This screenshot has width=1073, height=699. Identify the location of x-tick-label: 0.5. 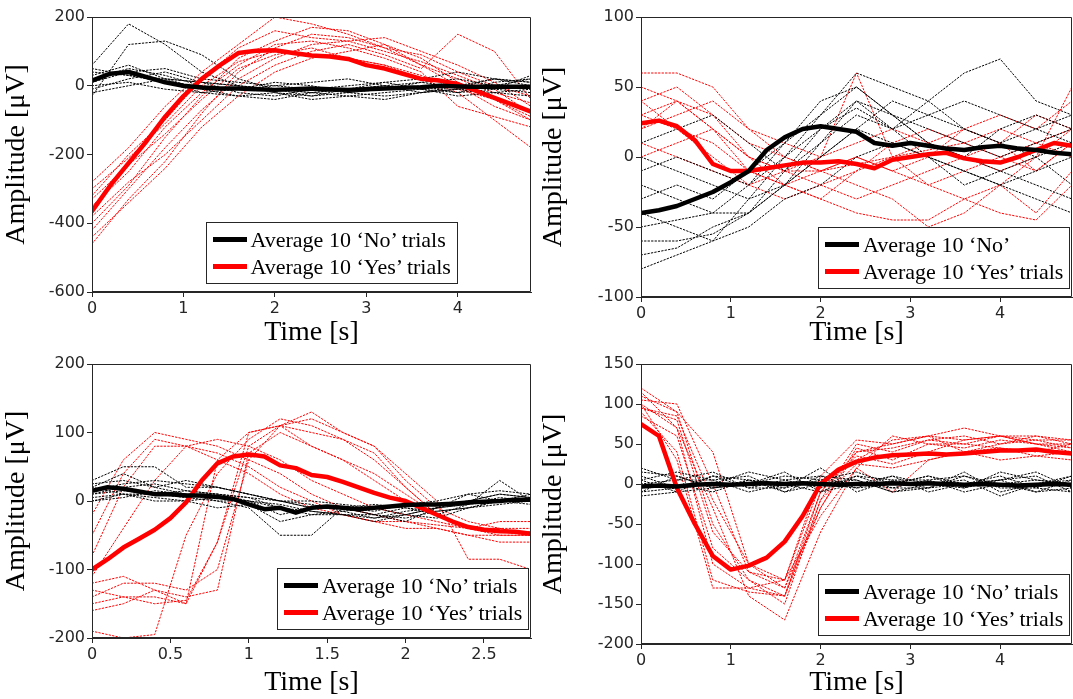
(170, 653).